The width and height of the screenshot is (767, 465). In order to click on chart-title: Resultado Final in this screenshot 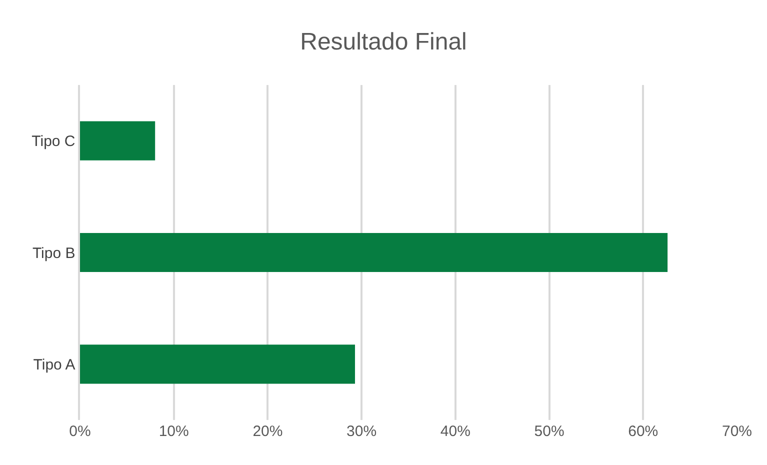, I will do `click(383, 42)`.